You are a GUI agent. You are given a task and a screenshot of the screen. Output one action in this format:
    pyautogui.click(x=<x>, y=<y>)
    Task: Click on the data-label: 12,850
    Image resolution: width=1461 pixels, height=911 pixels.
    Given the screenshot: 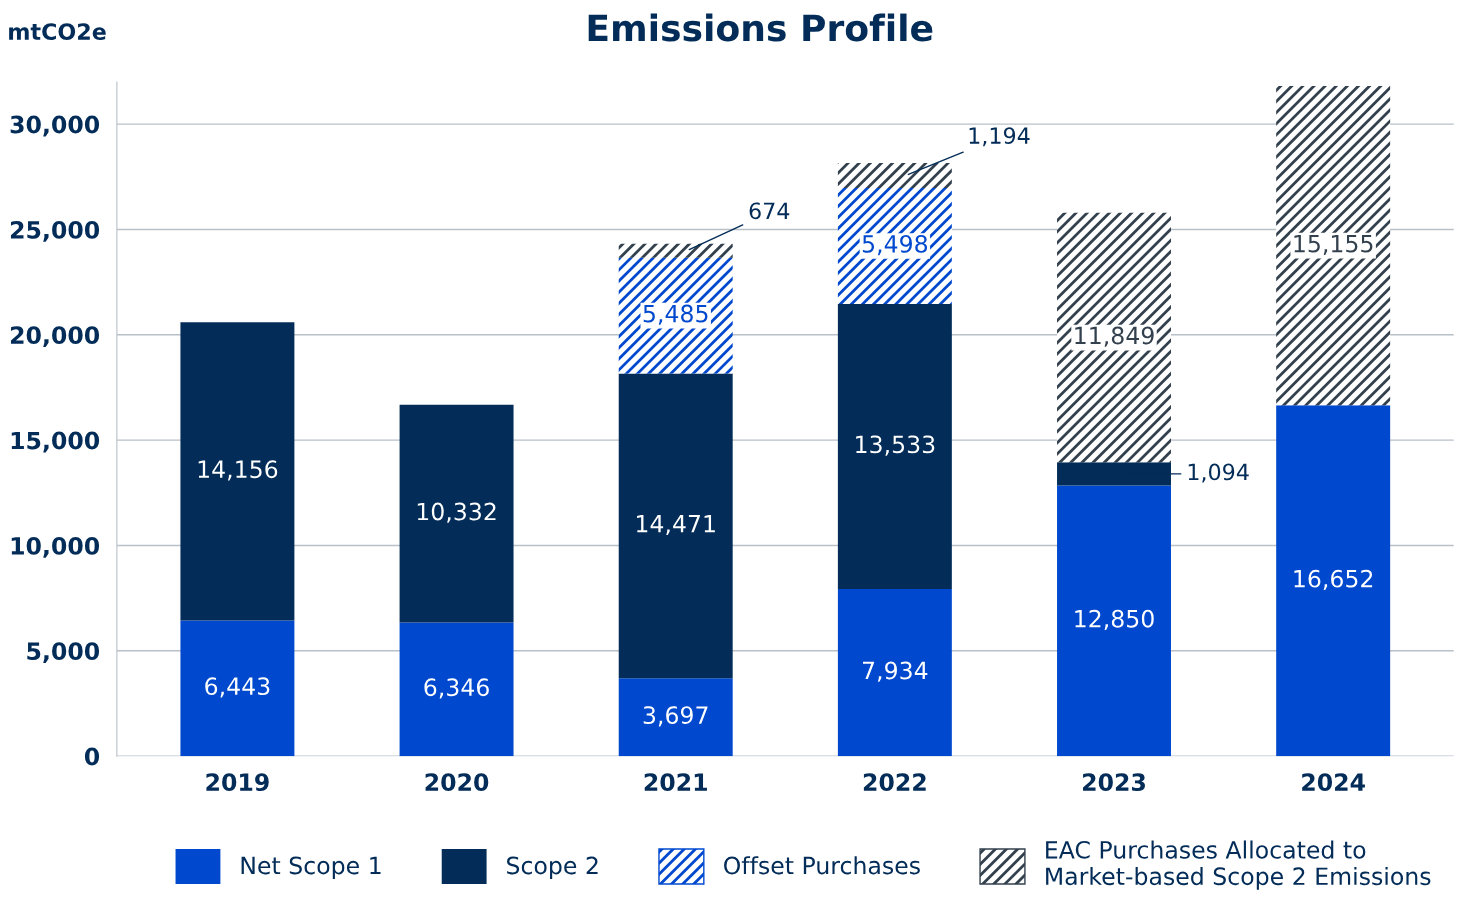 What is the action you would take?
    pyautogui.click(x=1114, y=620)
    